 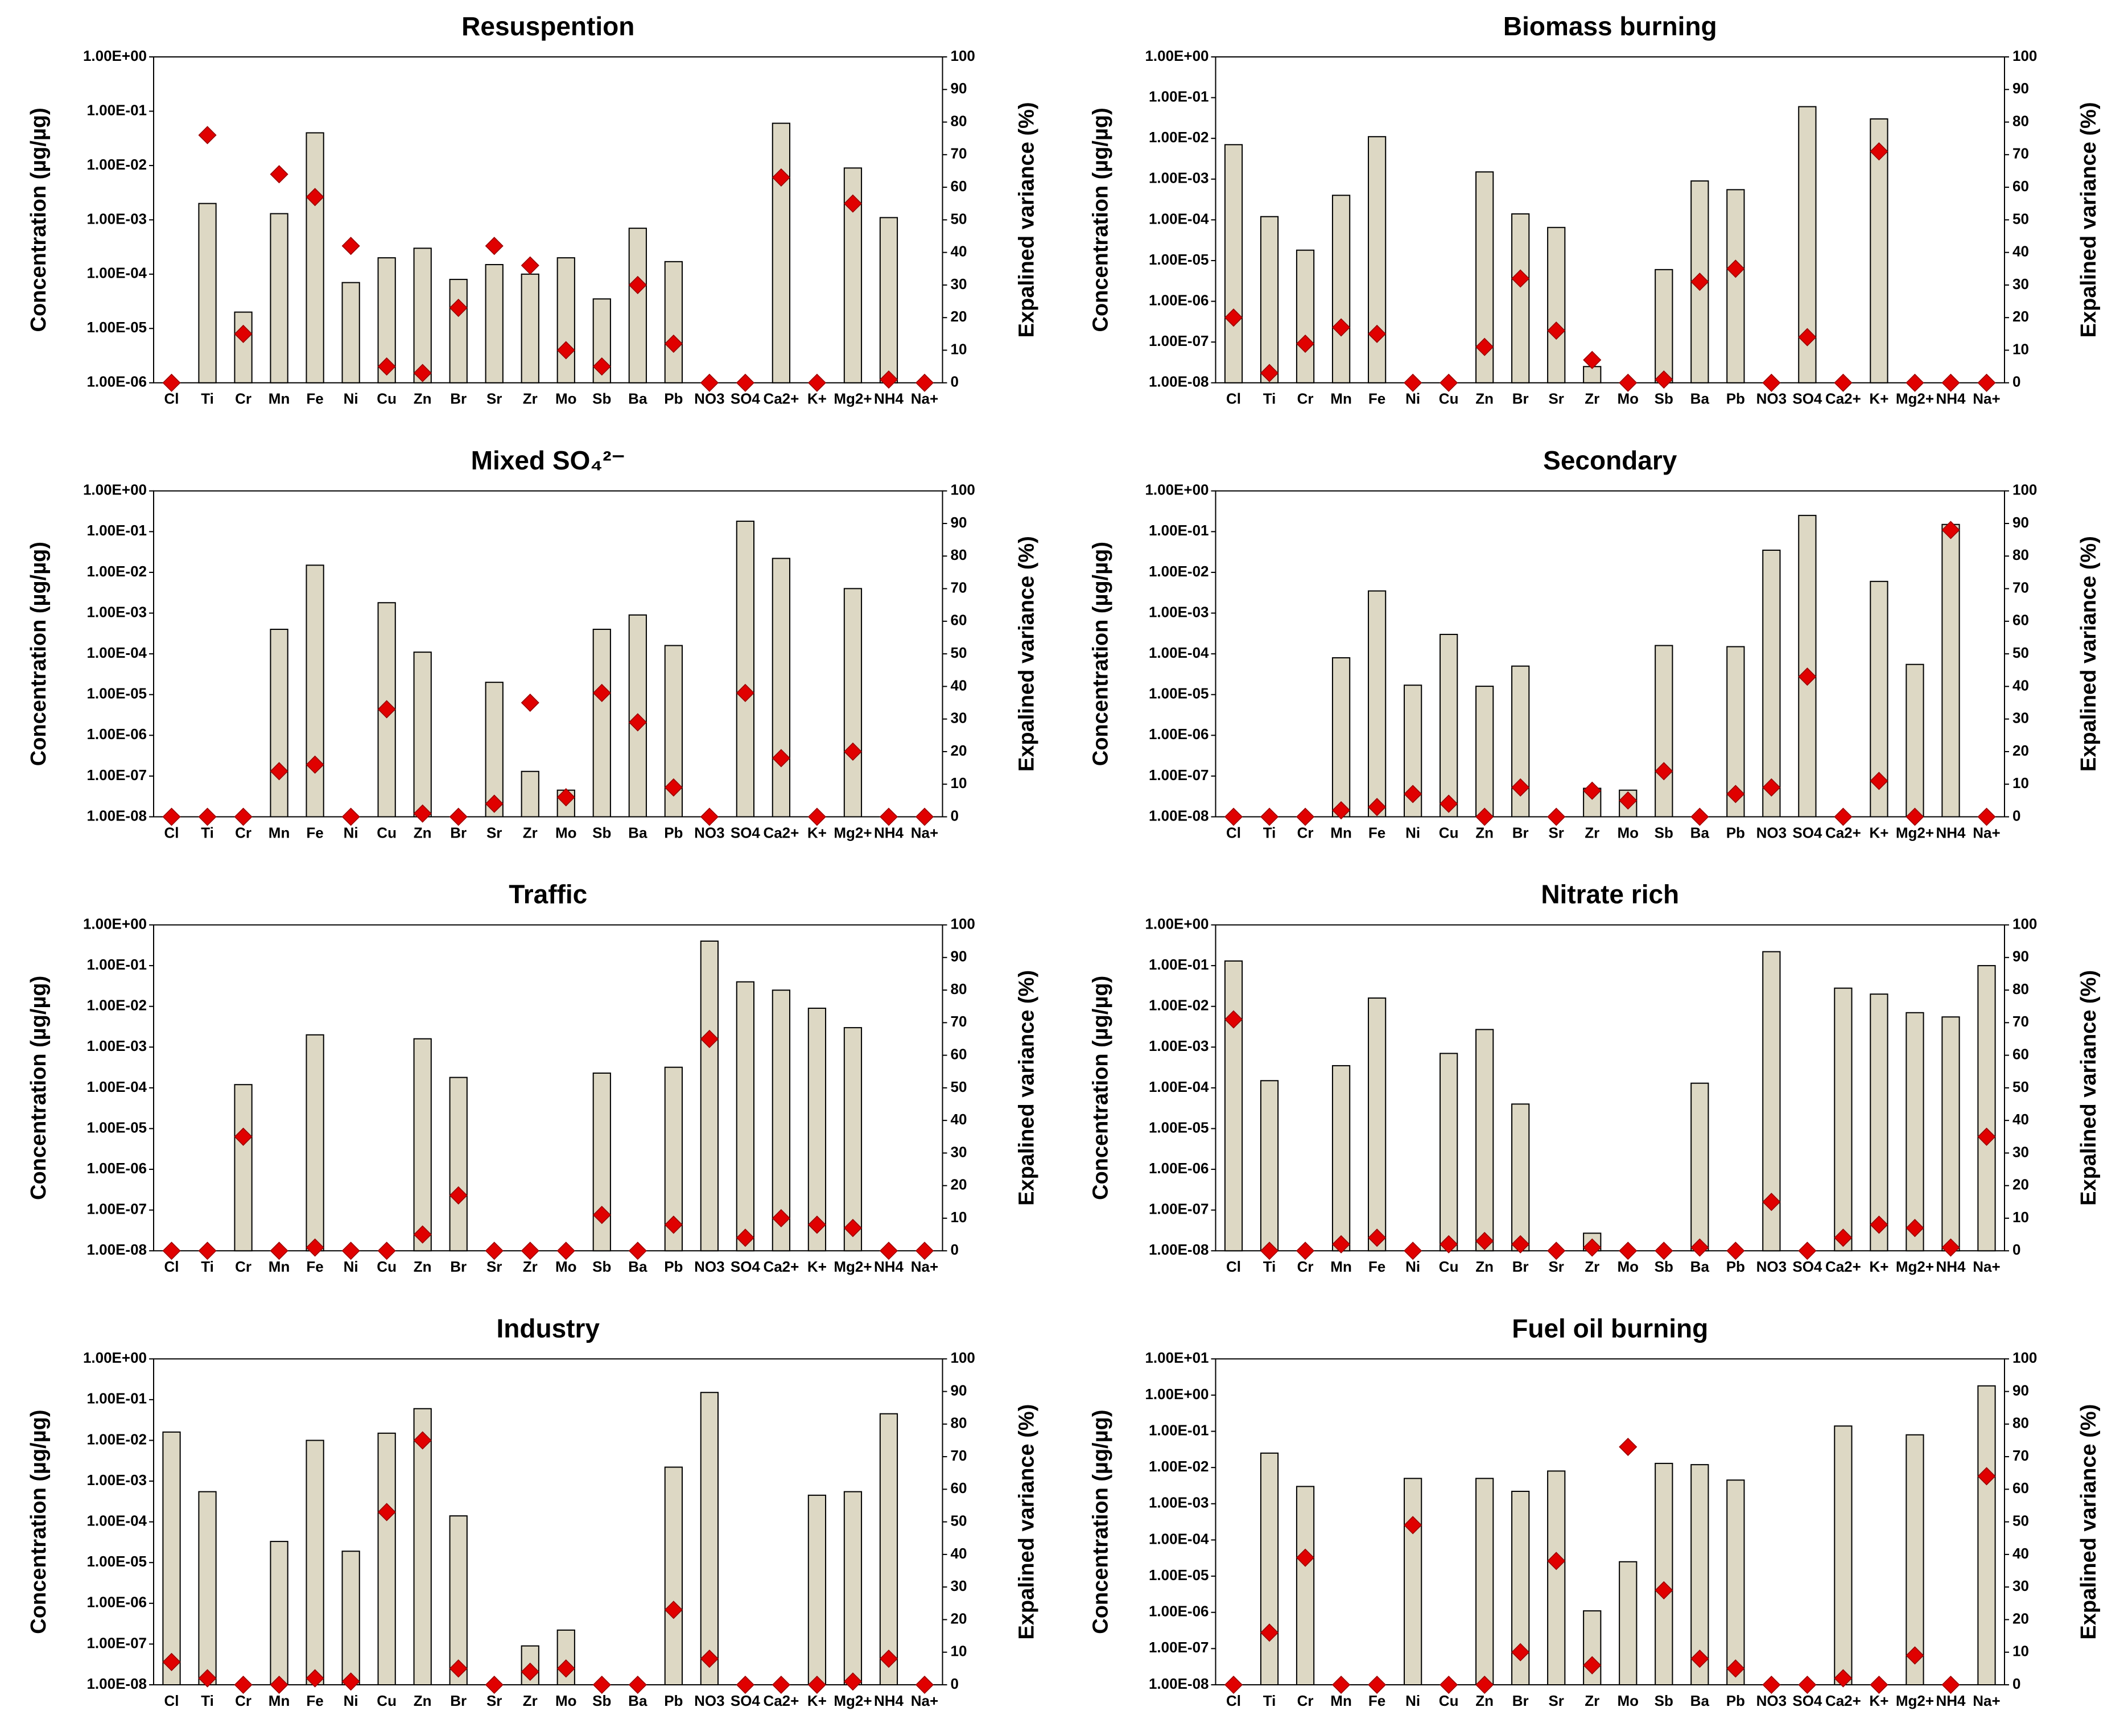 What do you see at coordinates (709, 832) in the screenshot?
I see `x-tick-label: NO3` at bounding box center [709, 832].